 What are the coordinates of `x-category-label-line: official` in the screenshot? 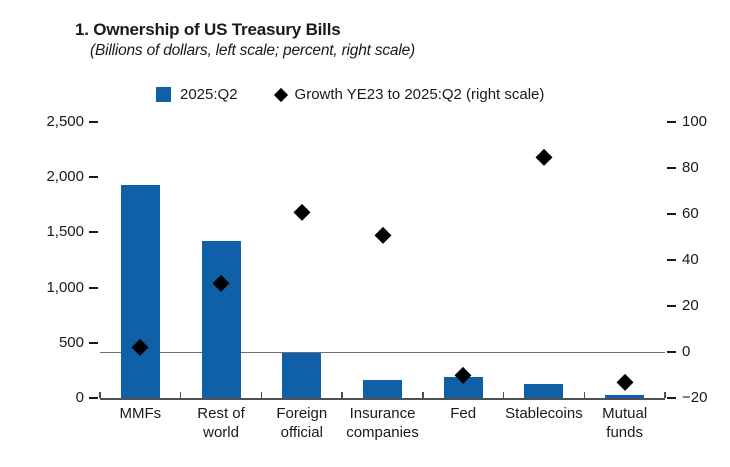 It's located at (301, 432).